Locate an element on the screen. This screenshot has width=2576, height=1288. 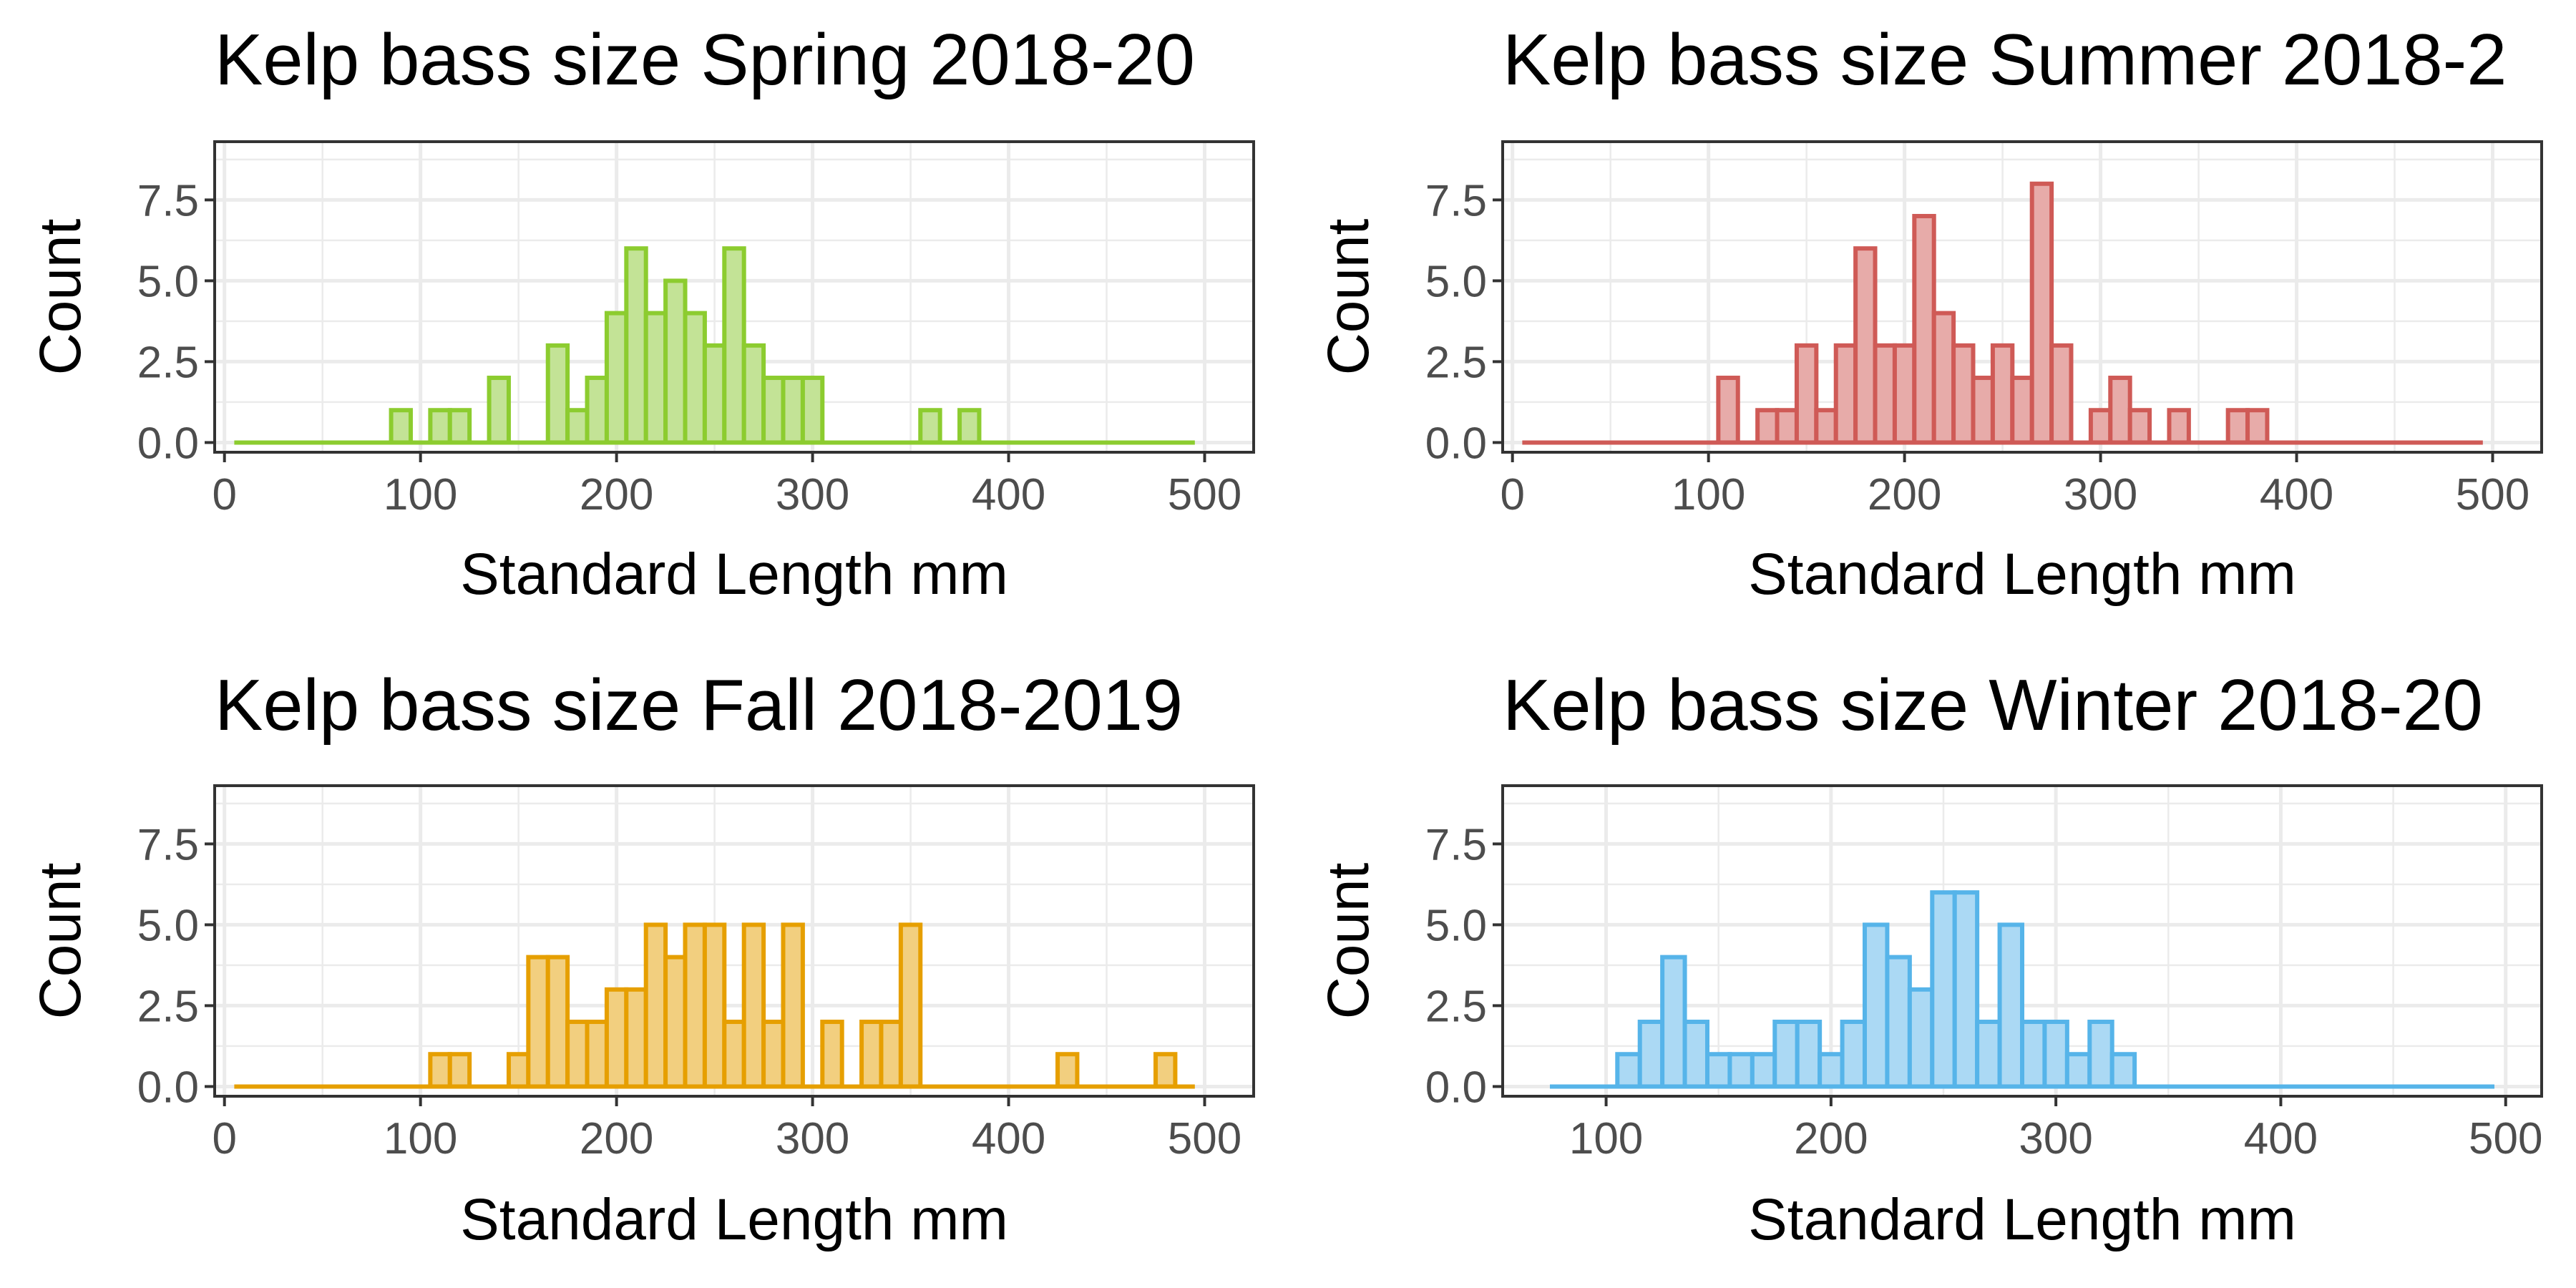
chart-title: Kelp bass size Fall 2018-2019 is located at coordinates (699, 705).